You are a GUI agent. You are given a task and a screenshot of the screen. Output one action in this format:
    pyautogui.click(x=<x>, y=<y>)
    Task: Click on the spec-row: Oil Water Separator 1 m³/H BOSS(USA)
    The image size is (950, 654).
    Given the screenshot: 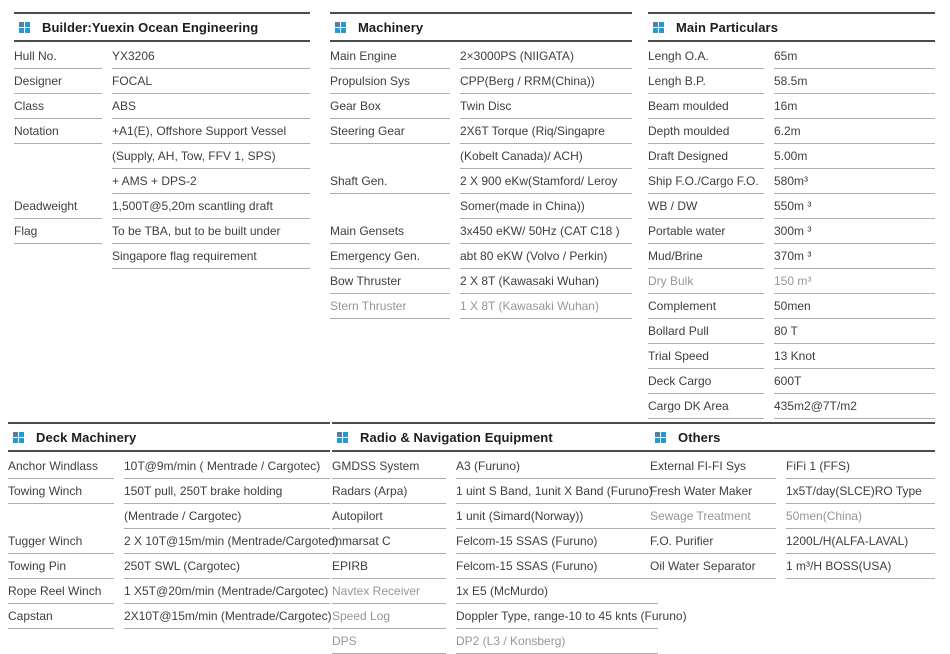 What is the action you would take?
    pyautogui.click(x=792, y=566)
    